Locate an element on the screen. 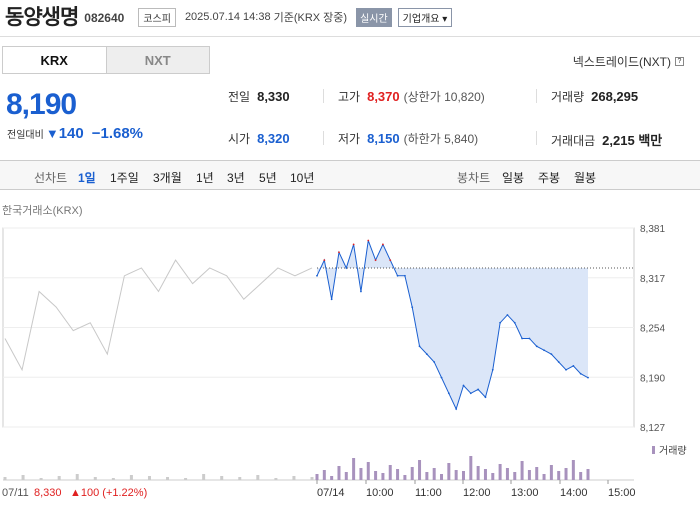 Image resolution: width=700 pixels, height=505 pixels. stat-label: 거래량 is located at coordinates (568, 97).